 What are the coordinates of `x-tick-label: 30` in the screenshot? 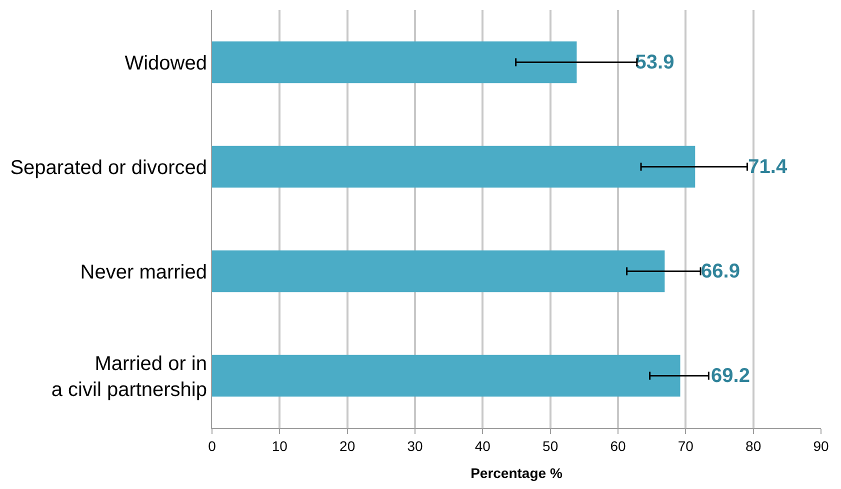 It's located at (415, 446).